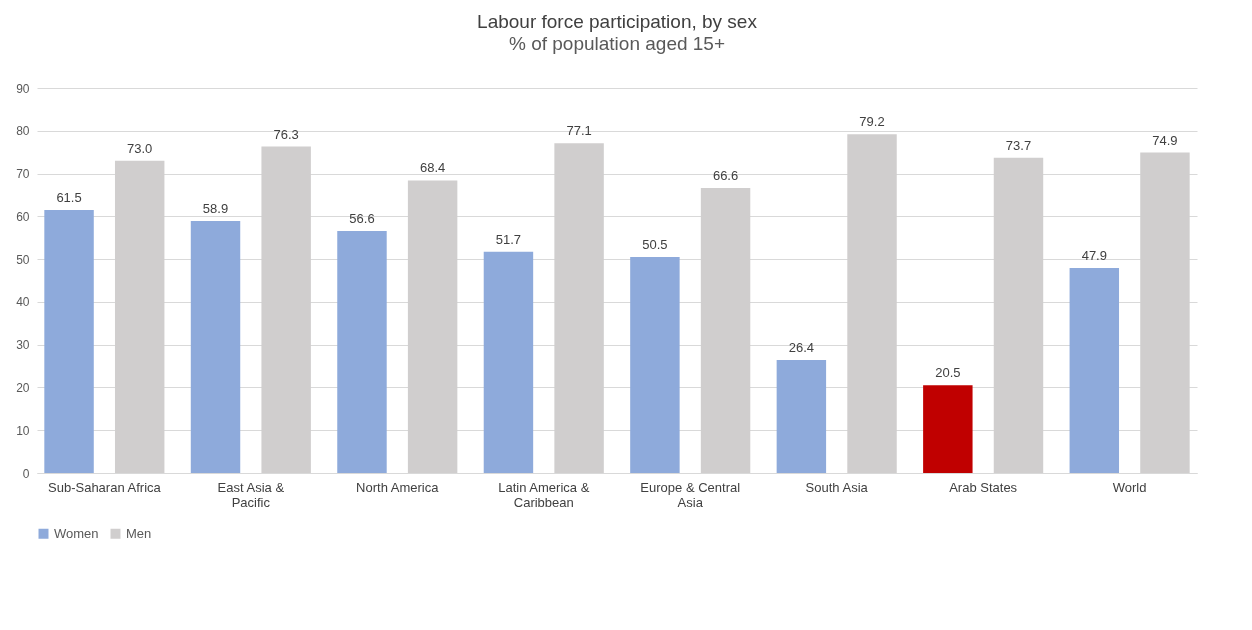 The width and height of the screenshot is (1252, 630). I want to click on y-tick-label: 50, so click(23, 259).